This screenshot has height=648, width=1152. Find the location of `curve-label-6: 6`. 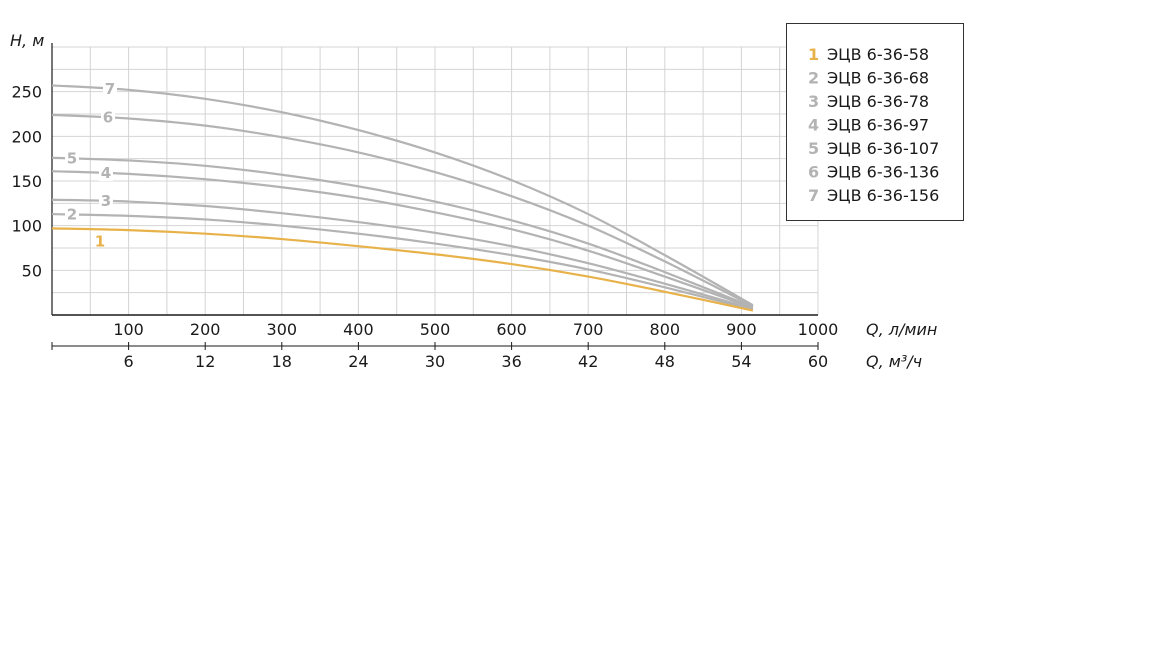

curve-label-6: 6 is located at coordinates (108, 118).